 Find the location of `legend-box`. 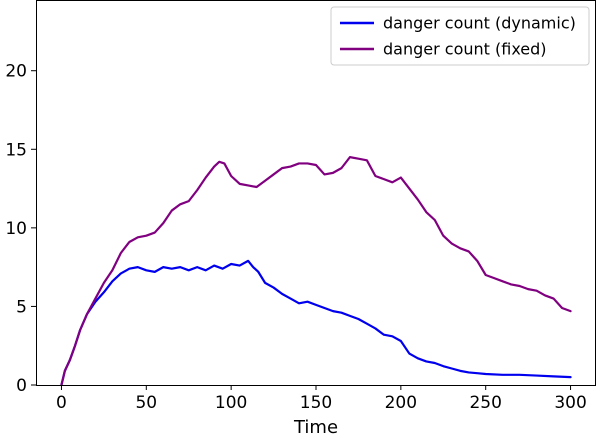

legend-box is located at coordinates (460, 36).